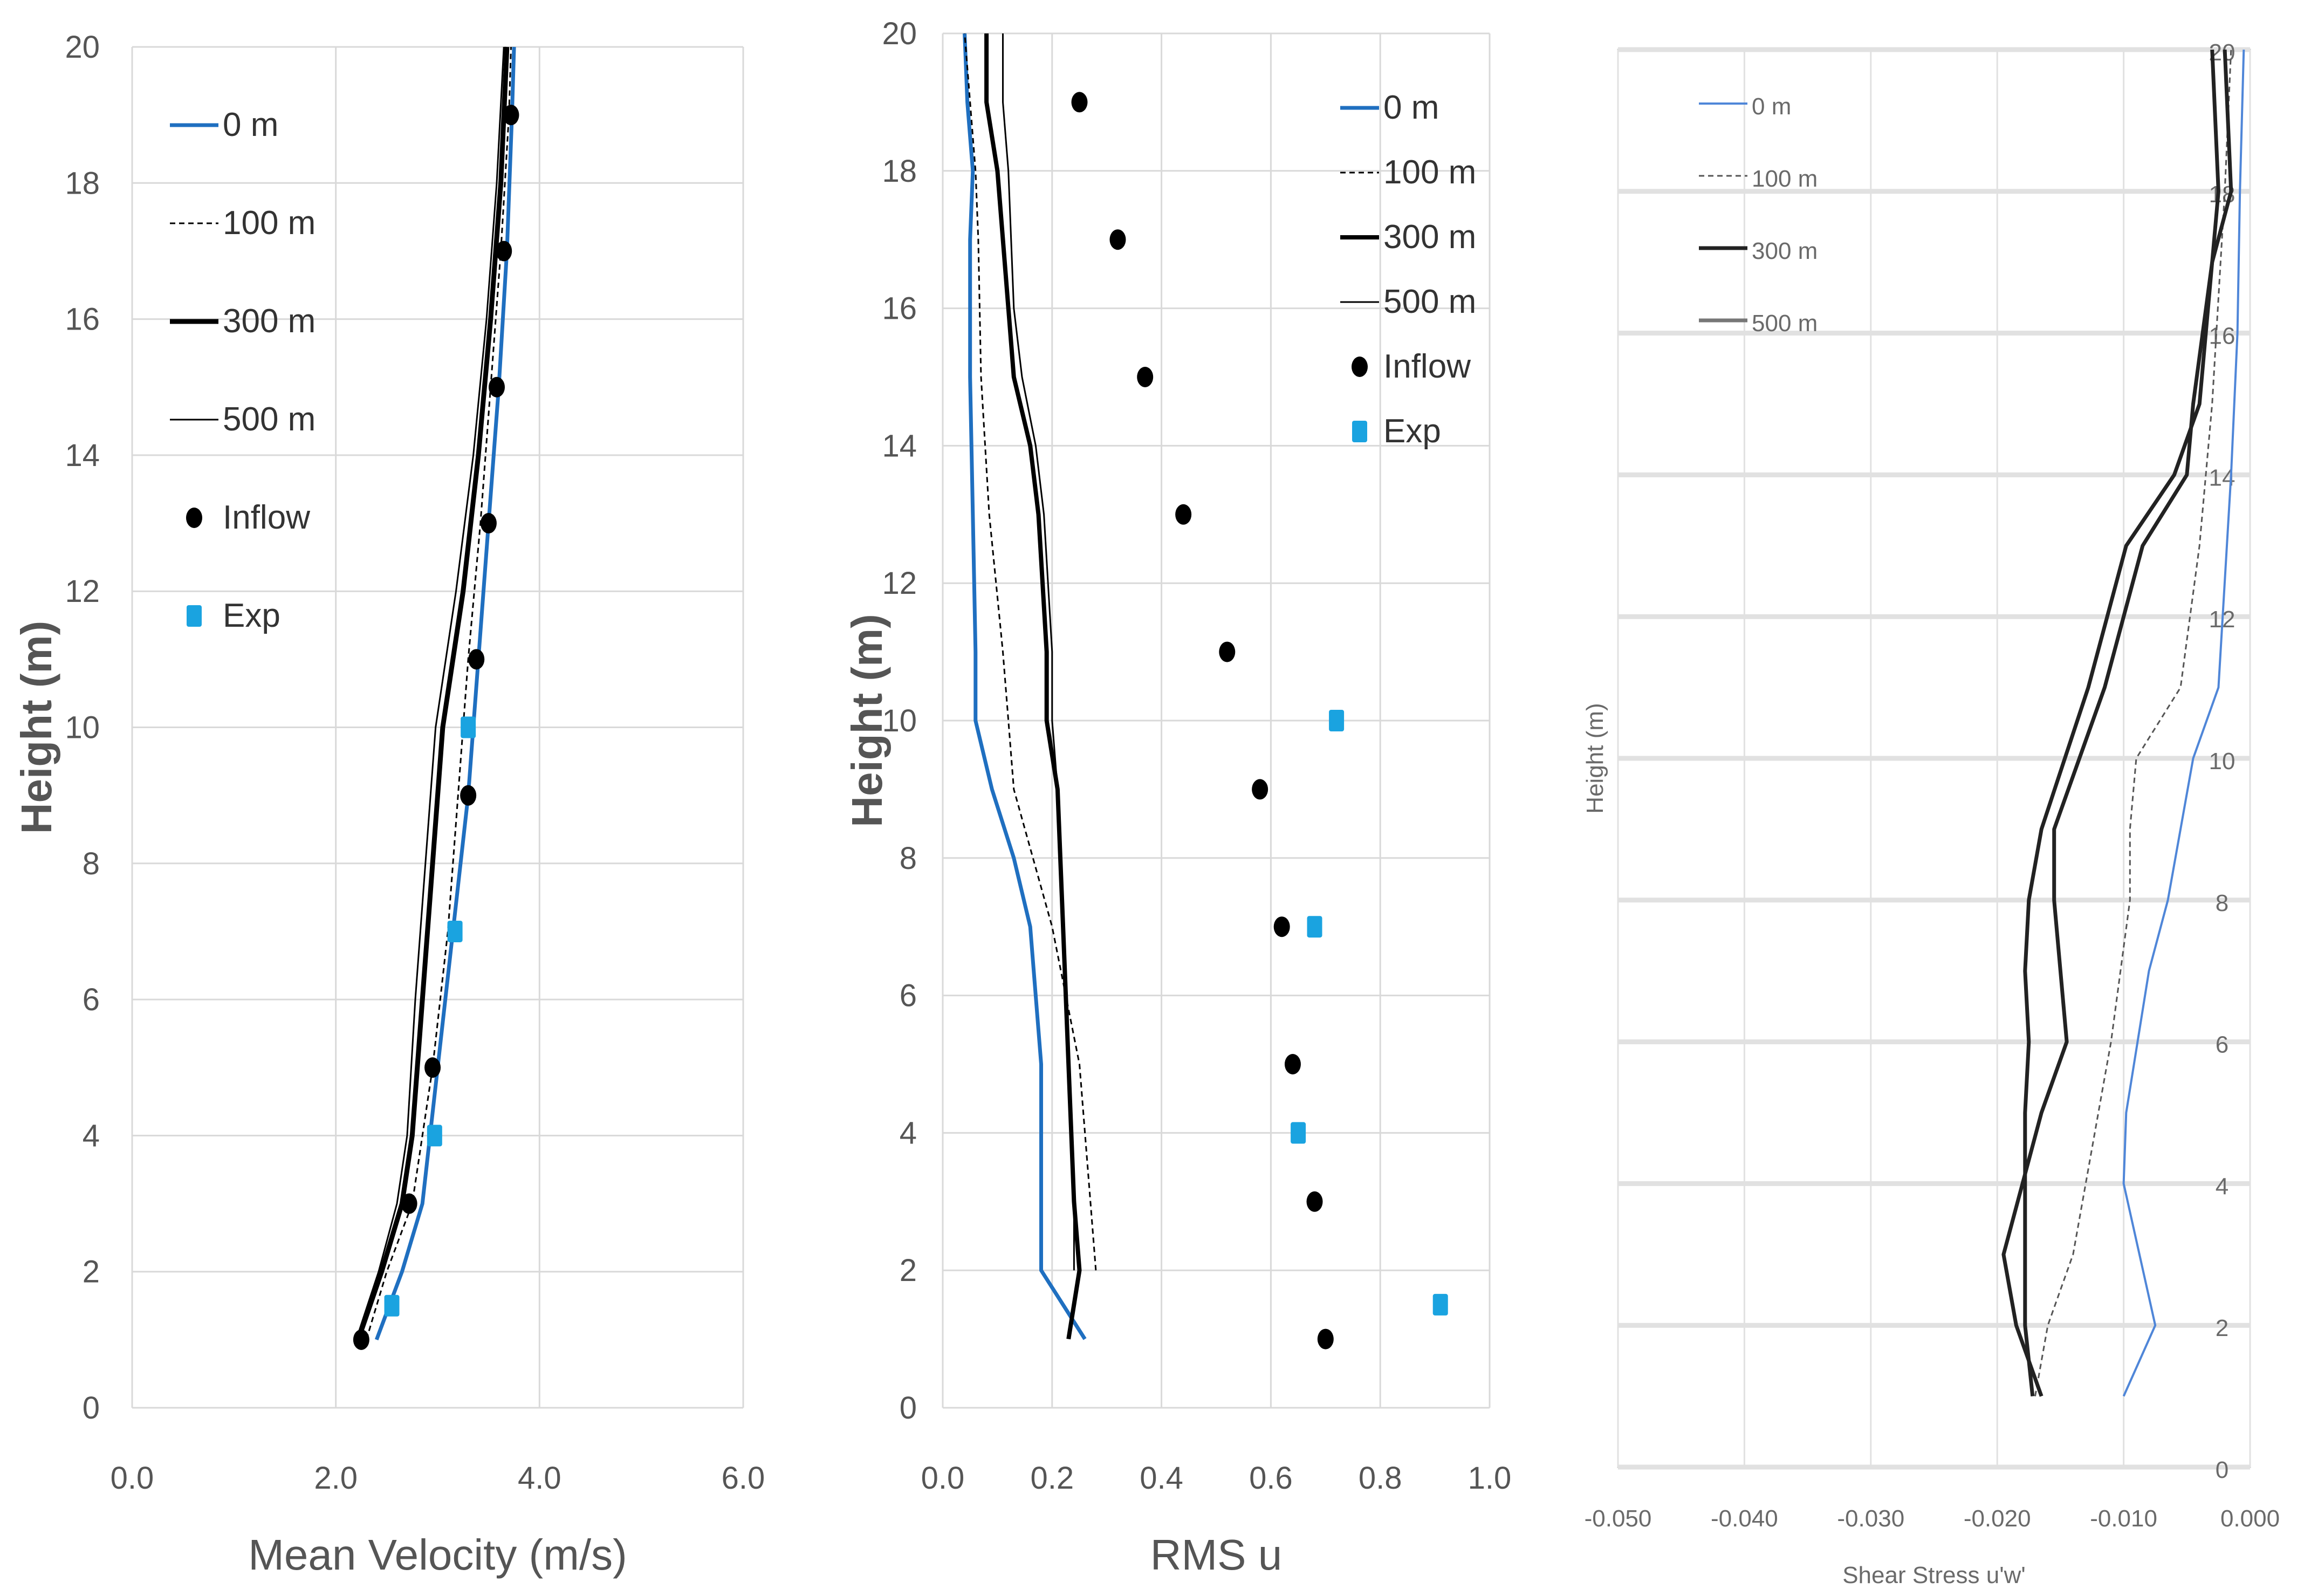 The image size is (2304, 1596). Describe the element at coordinates (1161, 1479) in the screenshot. I see `x-tick-label: 0.4` at that location.